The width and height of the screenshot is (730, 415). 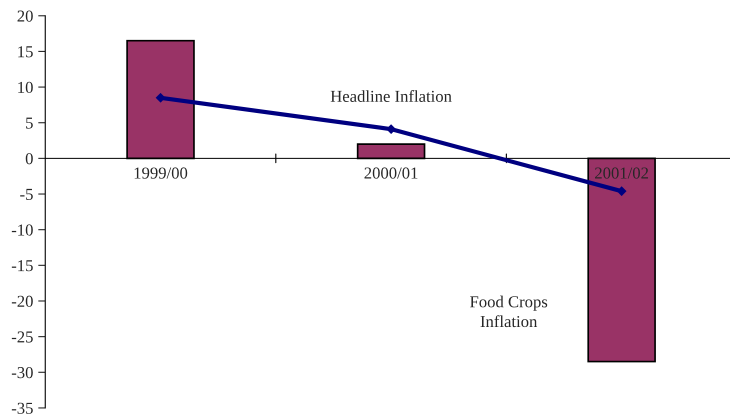 What do you see at coordinates (22, 301) in the screenshot?
I see `y-tick-label: -20` at bounding box center [22, 301].